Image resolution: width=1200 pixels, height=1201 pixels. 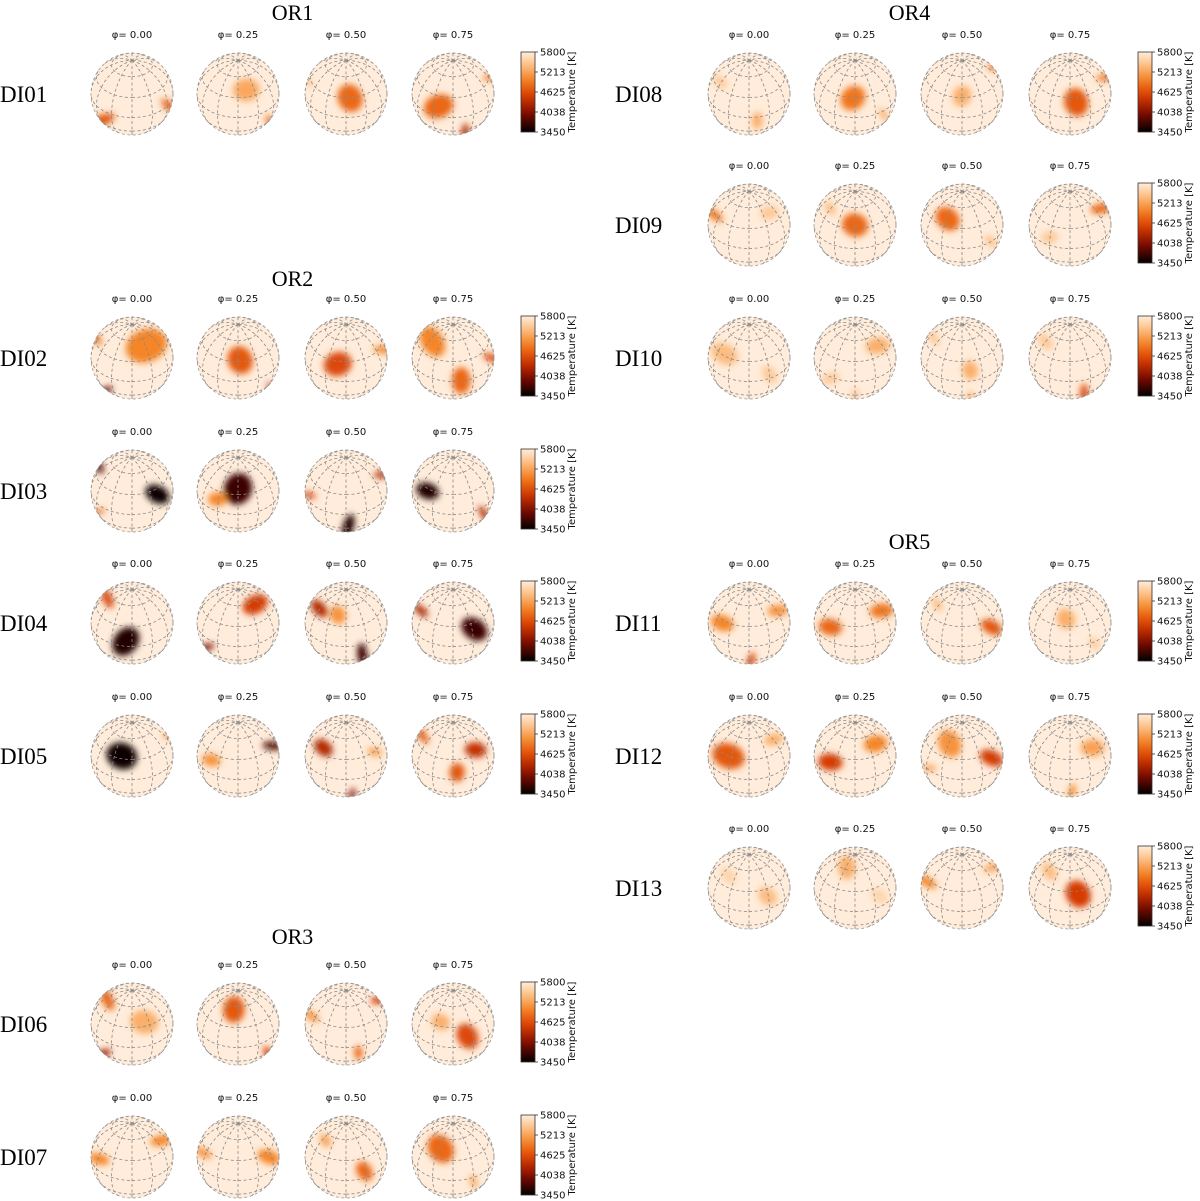 What do you see at coordinates (453, 35) in the screenshot?
I see `phase-label: φ= 0.75` at bounding box center [453, 35].